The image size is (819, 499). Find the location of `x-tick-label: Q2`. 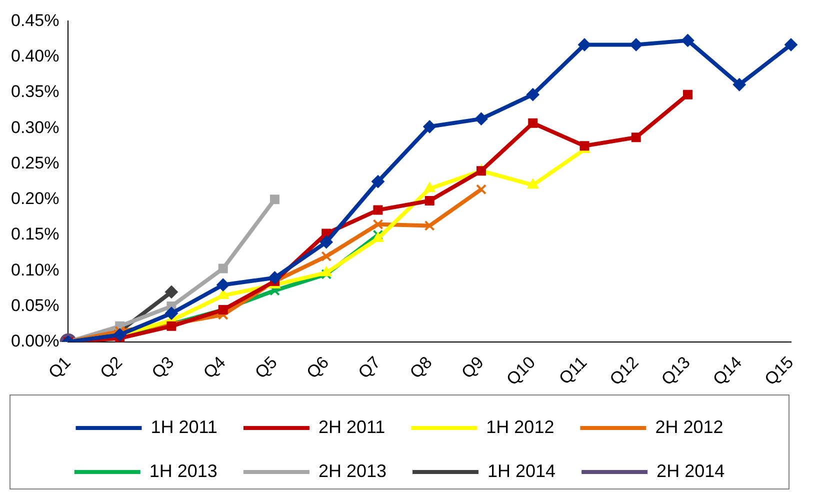

x-tick-label: Q2 is located at coordinates (111, 367).